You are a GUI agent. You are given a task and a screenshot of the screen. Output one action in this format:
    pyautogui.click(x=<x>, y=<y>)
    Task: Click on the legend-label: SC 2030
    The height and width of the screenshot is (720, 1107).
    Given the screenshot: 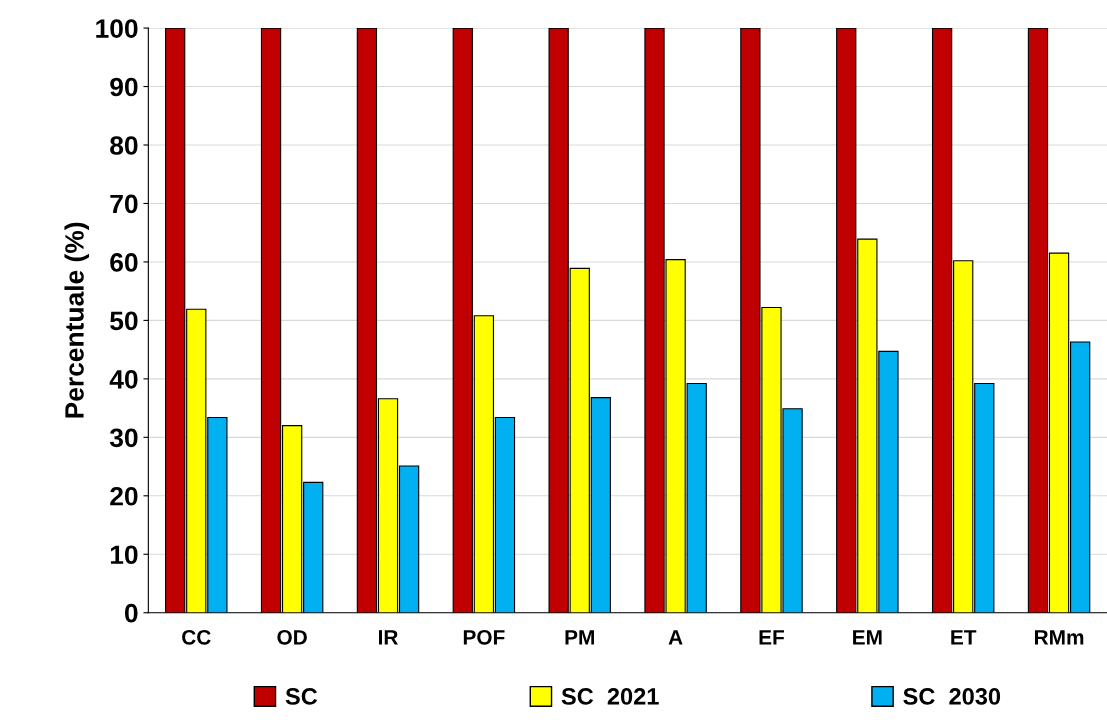 What is the action you would take?
    pyautogui.click(x=952, y=696)
    